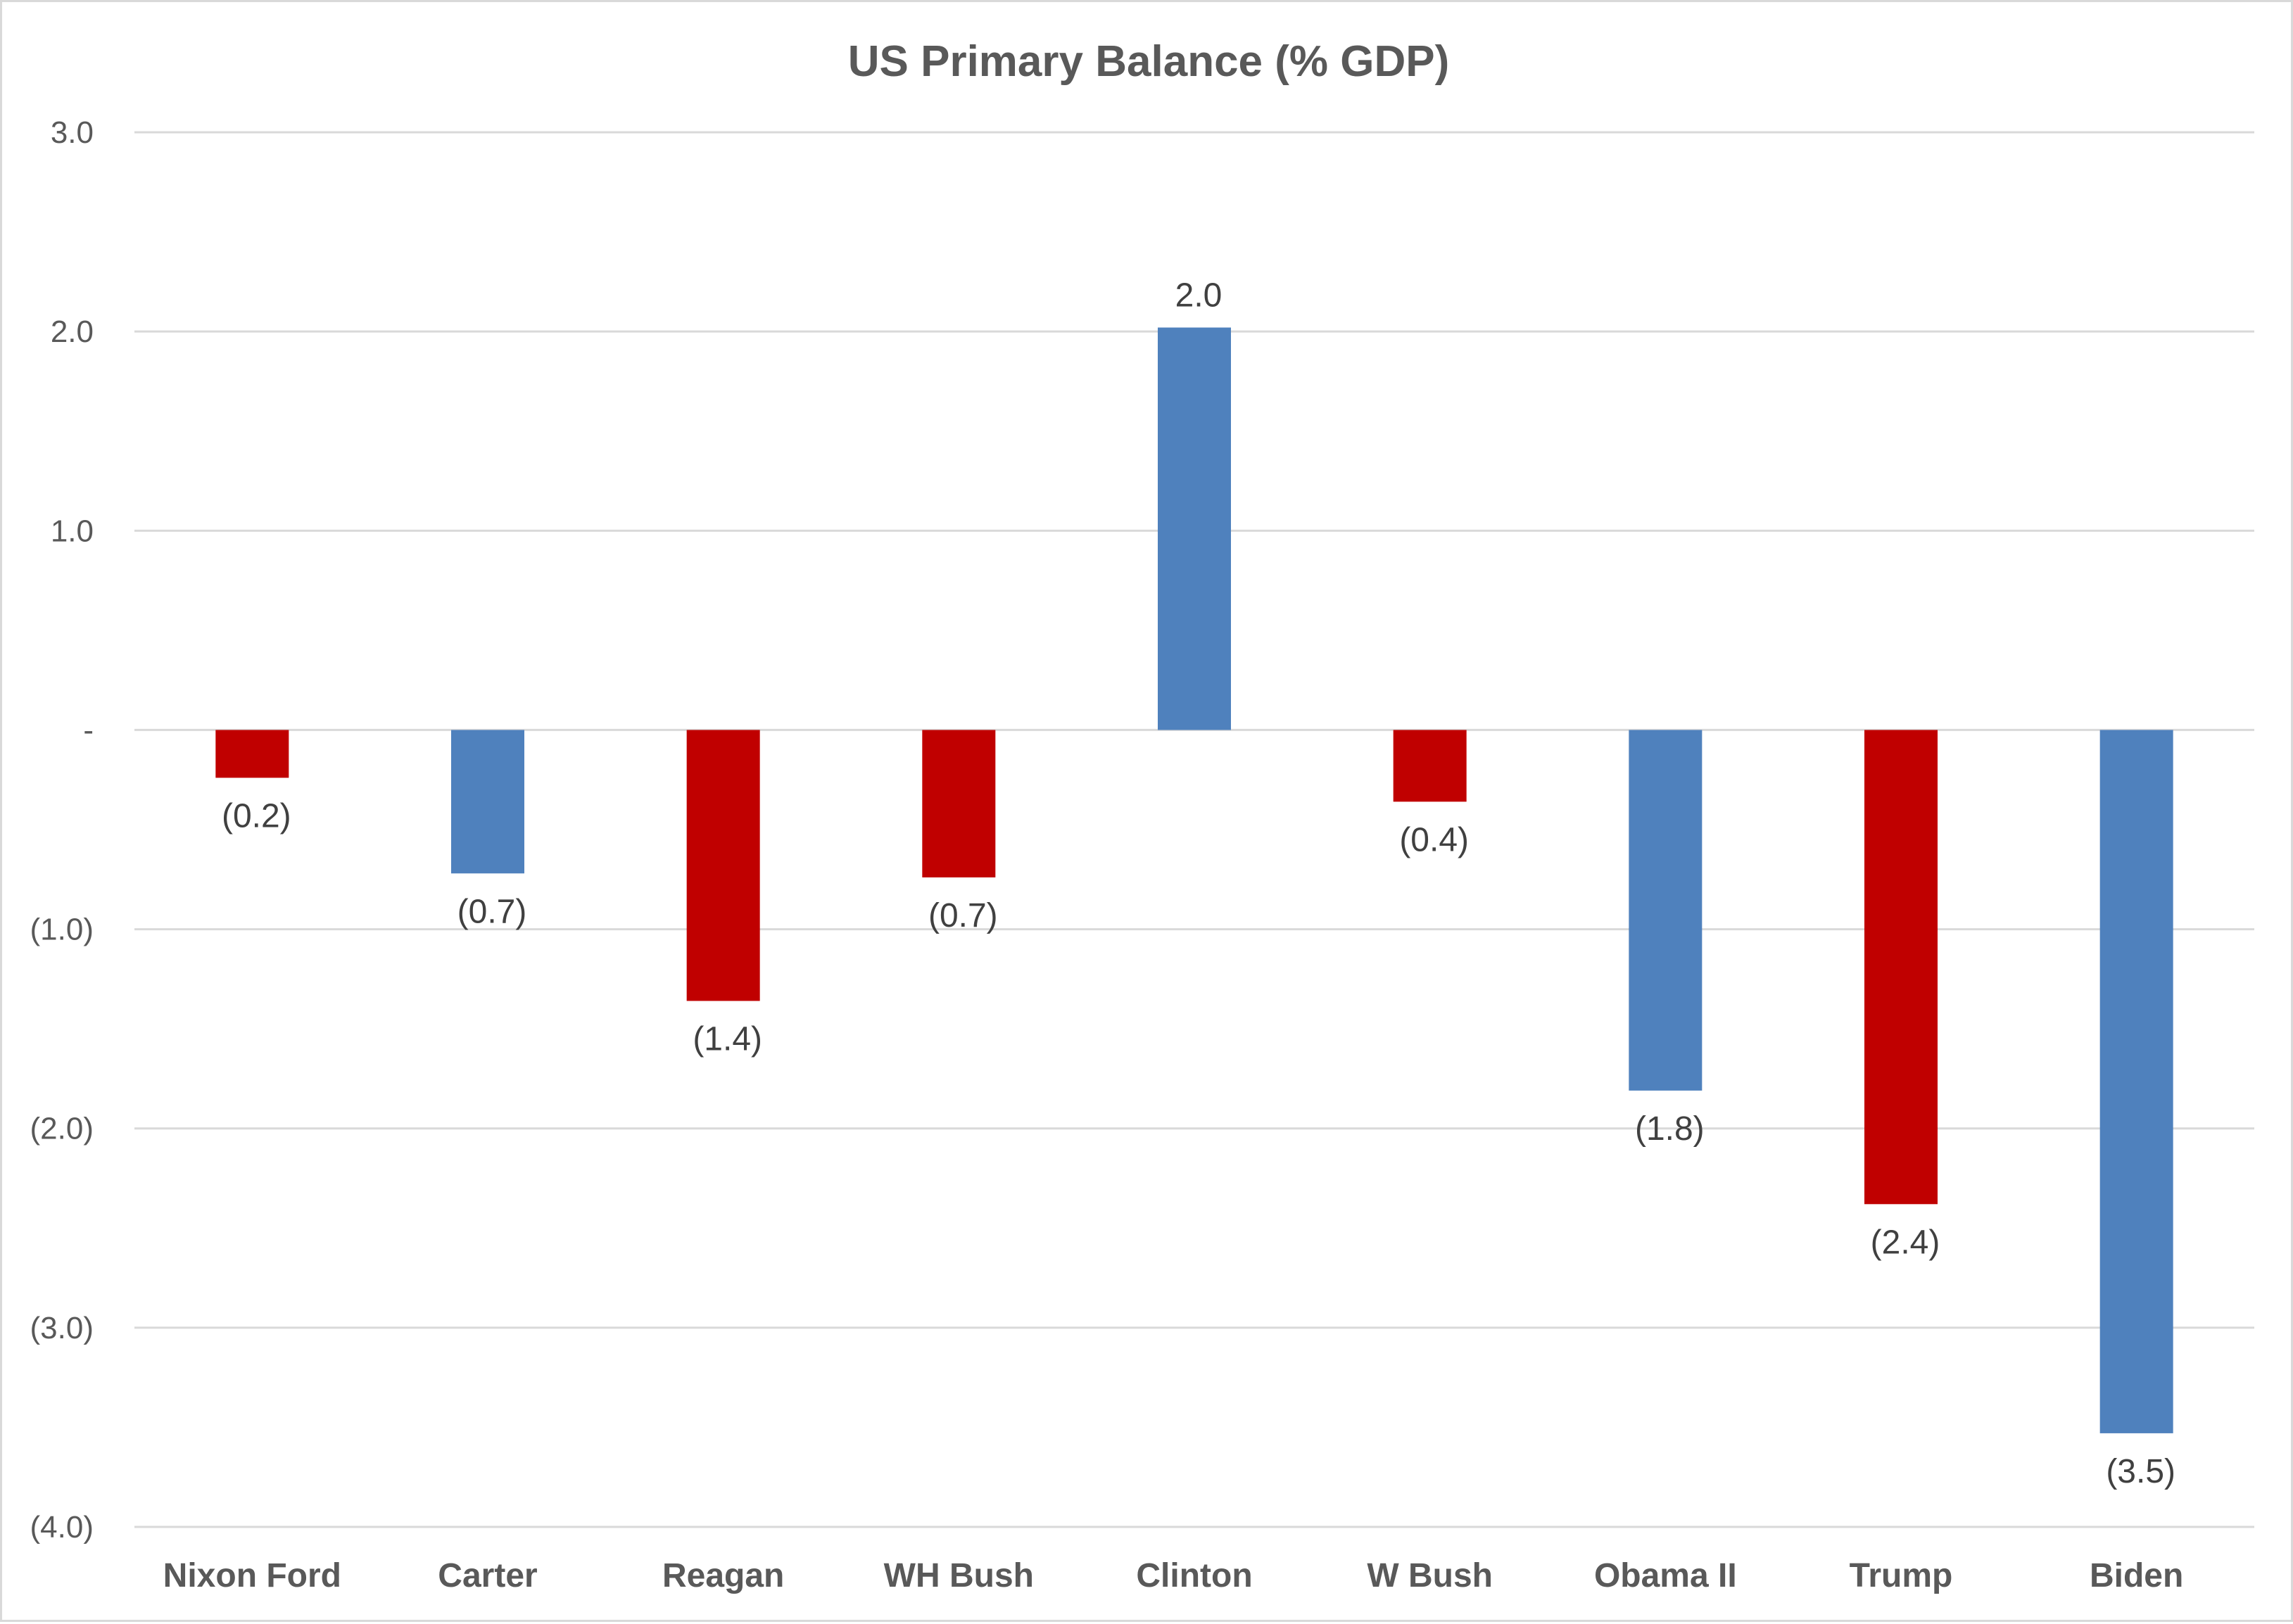 The image size is (2293, 1624). Describe the element at coordinates (252, 754) in the screenshot. I see `bar-nixon-ford` at that location.